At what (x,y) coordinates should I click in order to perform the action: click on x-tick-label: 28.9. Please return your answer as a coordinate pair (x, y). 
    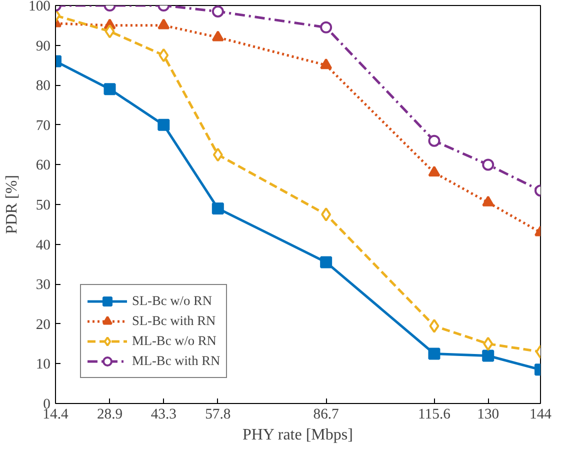
    Looking at the image, I should click on (109, 414).